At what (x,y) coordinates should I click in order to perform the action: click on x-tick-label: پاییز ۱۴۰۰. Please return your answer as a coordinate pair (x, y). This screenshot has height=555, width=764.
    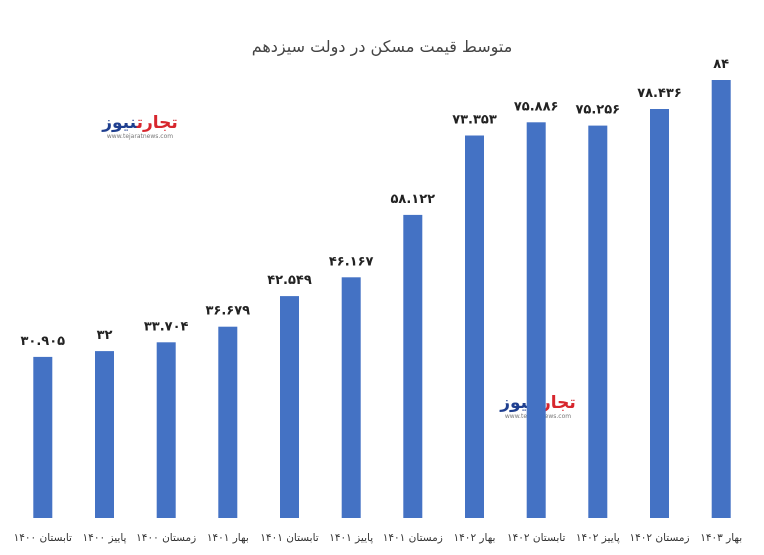
    Looking at the image, I should click on (105, 538).